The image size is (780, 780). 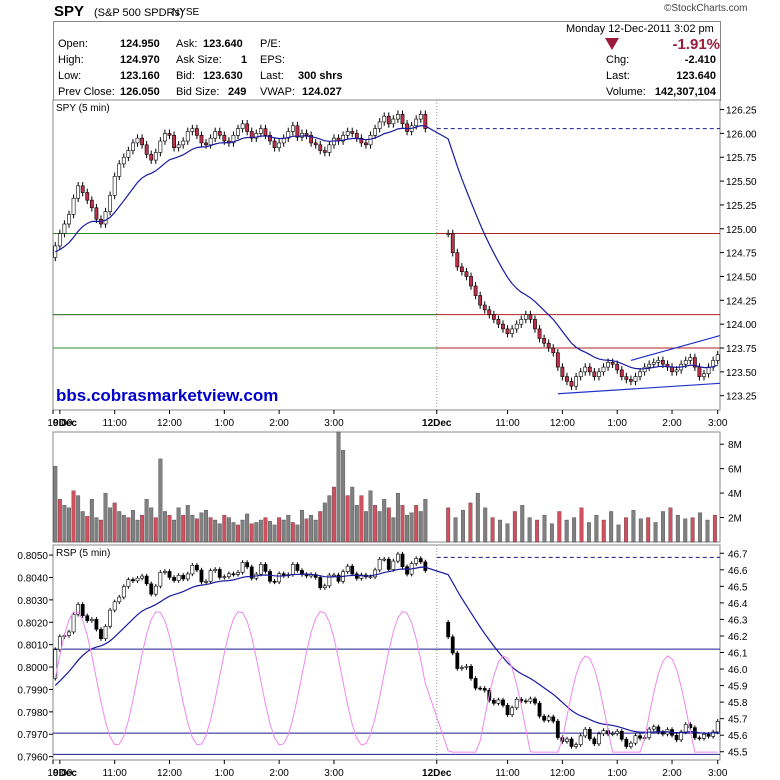 What do you see at coordinates (741, 134) in the screenshot?
I see `price-ytick-label: 126.00` at bounding box center [741, 134].